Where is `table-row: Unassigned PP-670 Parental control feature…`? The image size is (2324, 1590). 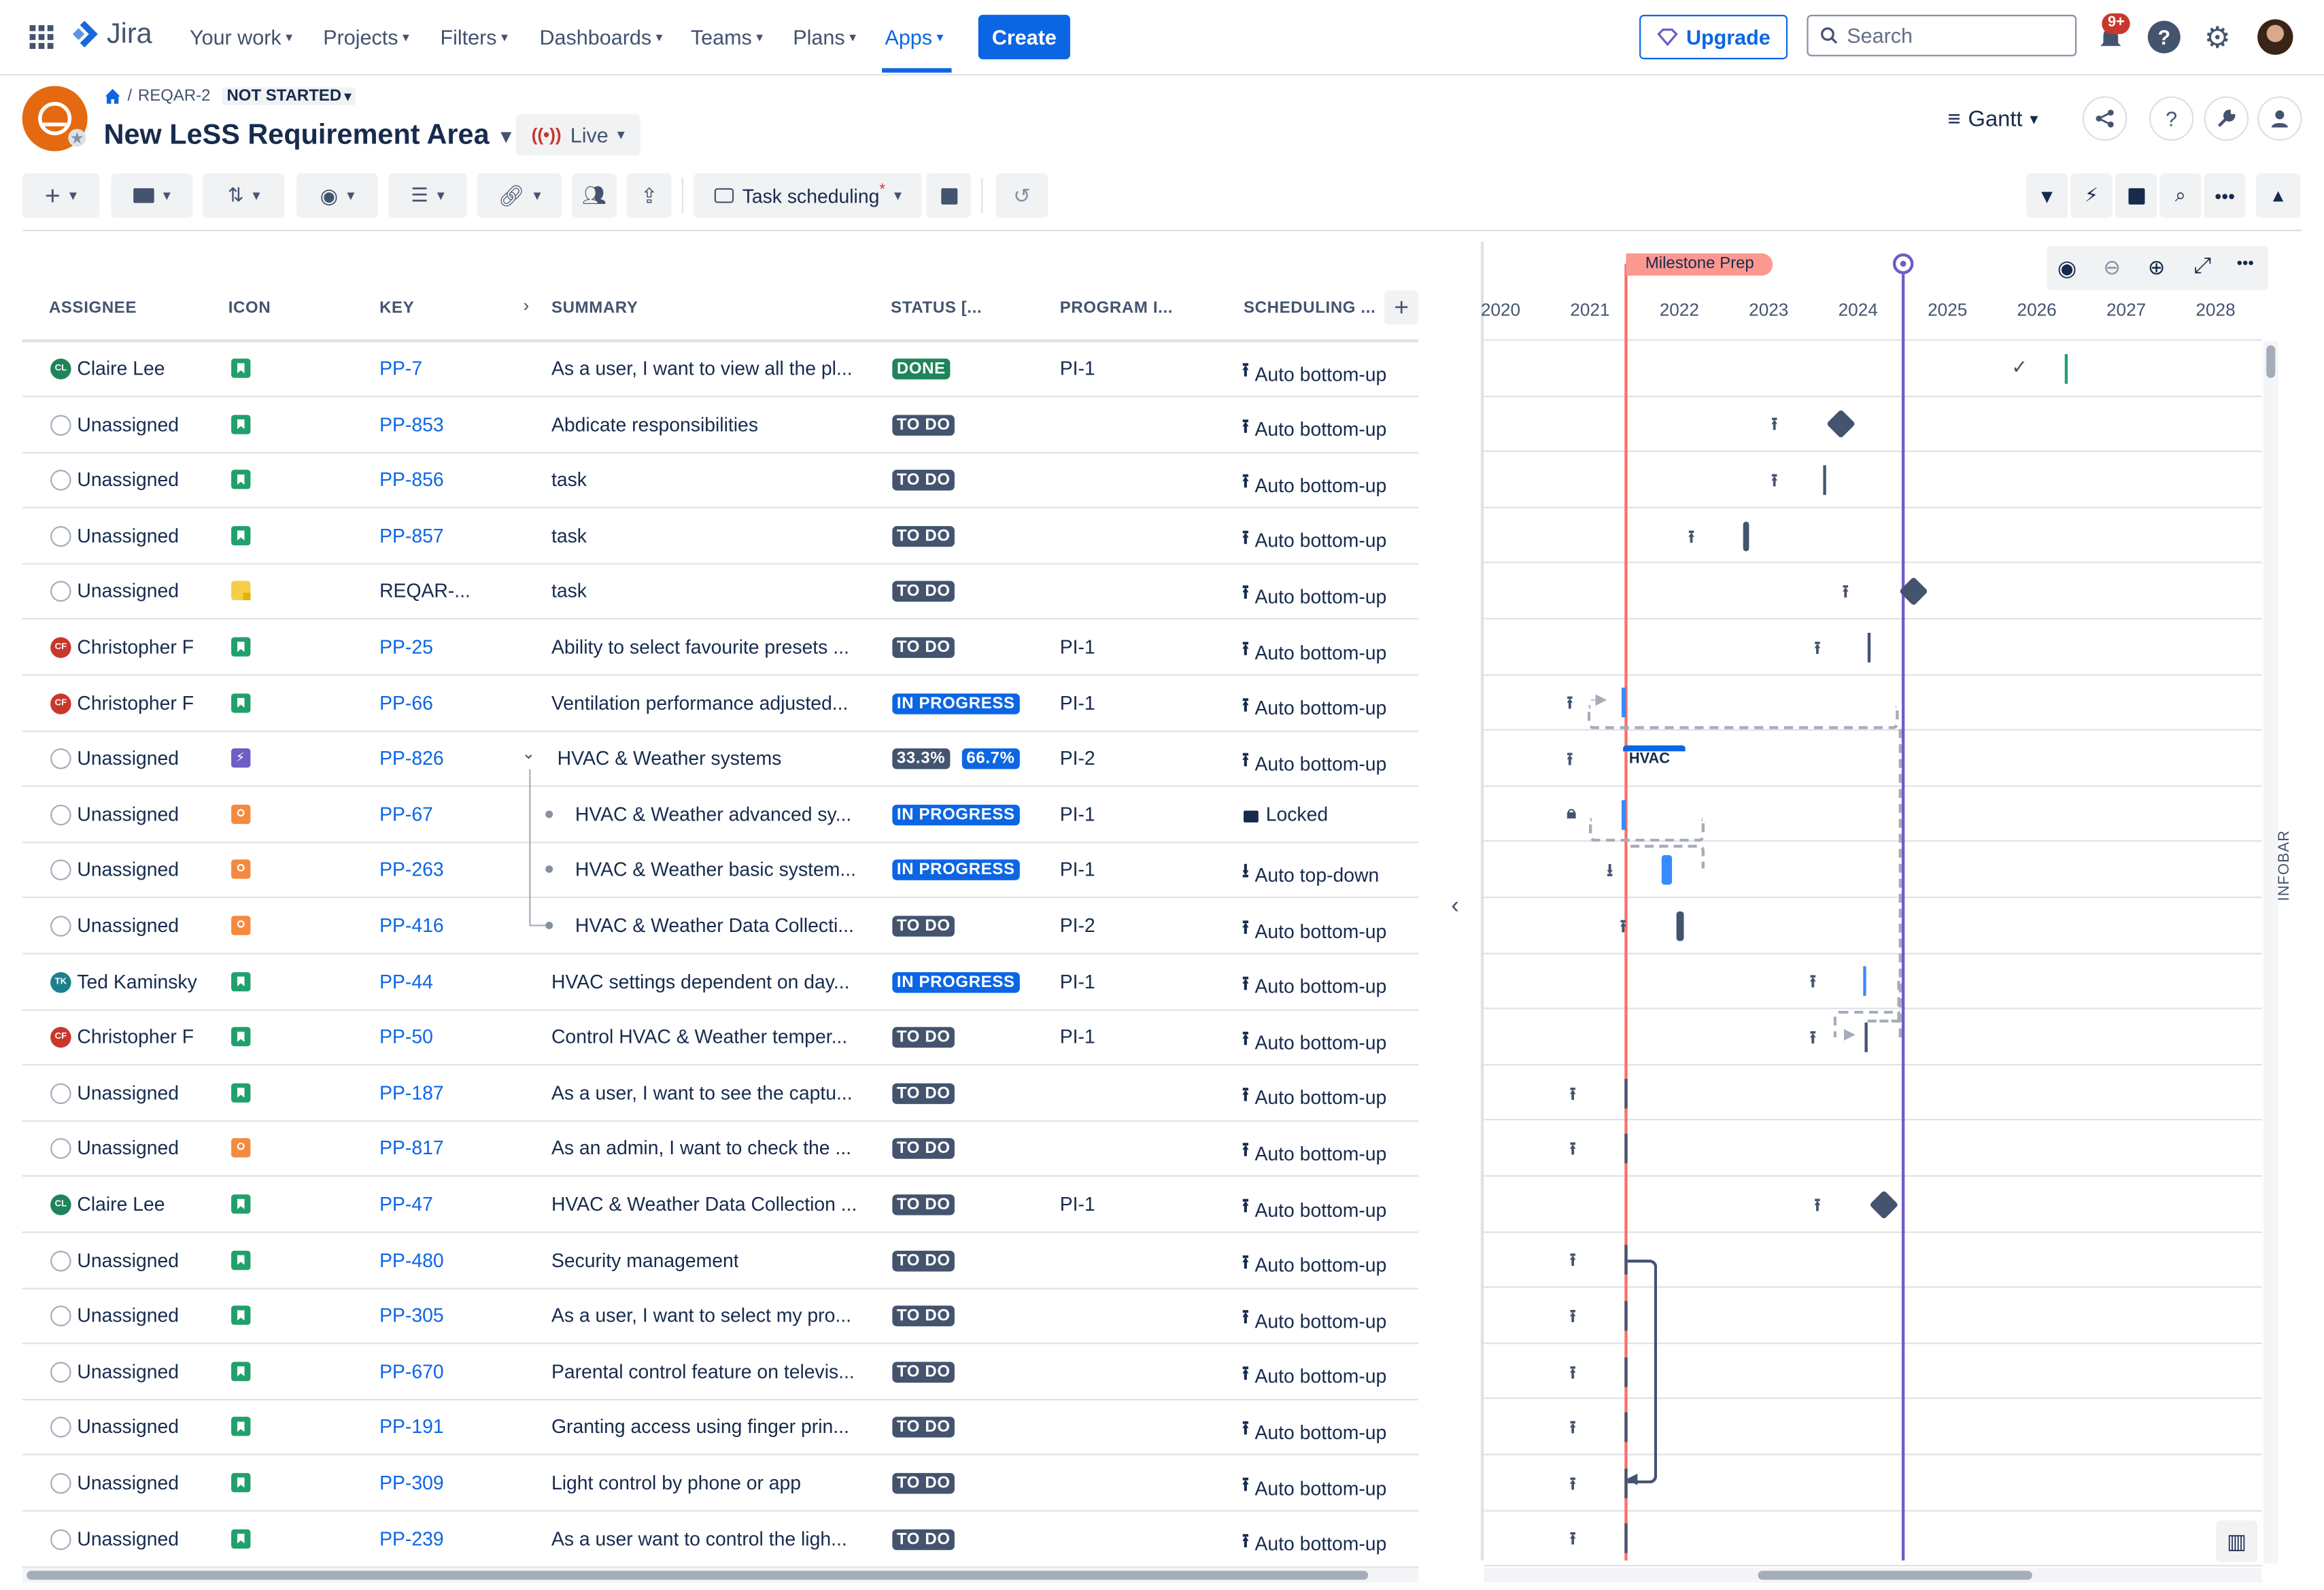
table-row: Unassigned PP-670 Parental control feature… is located at coordinates (720, 1372).